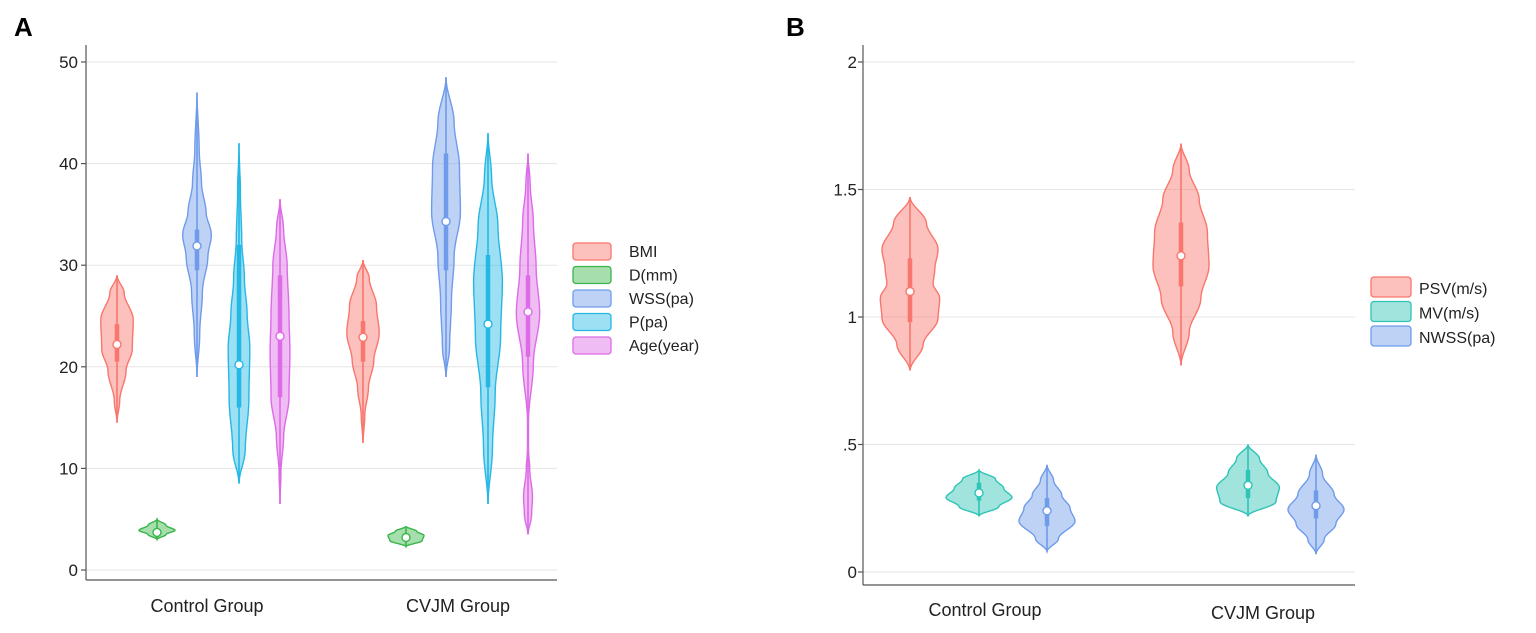 Image resolution: width=1536 pixels, height=633 pixels. I want to click on y-tick-label: 50, so click(68, 62).